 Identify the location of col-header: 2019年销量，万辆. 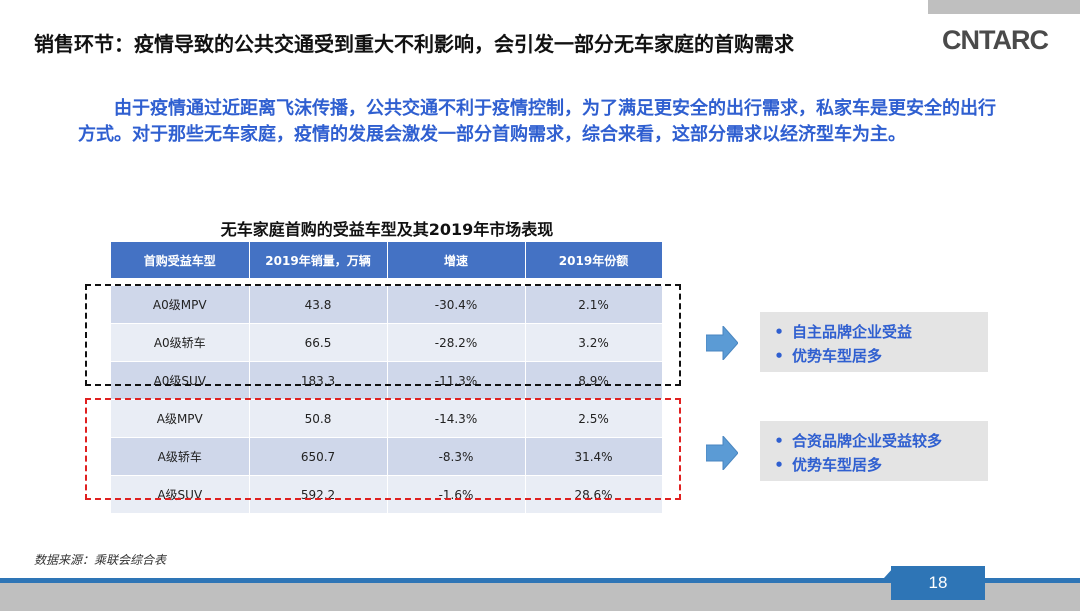
(318, 260).